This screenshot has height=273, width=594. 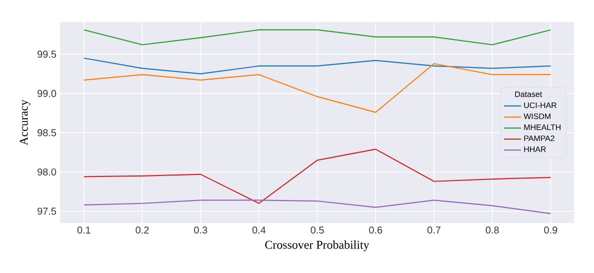 I want to click on x-tick-label: 0.3, so click(x=201, y=230).